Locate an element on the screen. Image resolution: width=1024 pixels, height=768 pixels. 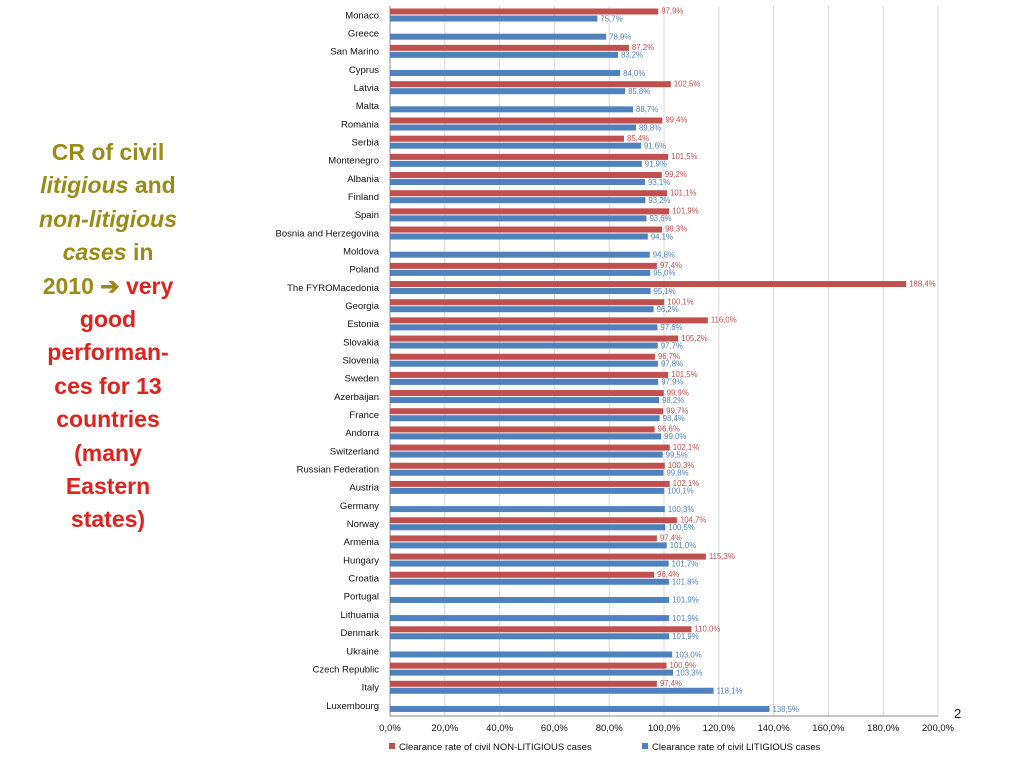
value-label-litigious: 97,7% is located at coordinates (672, 345).